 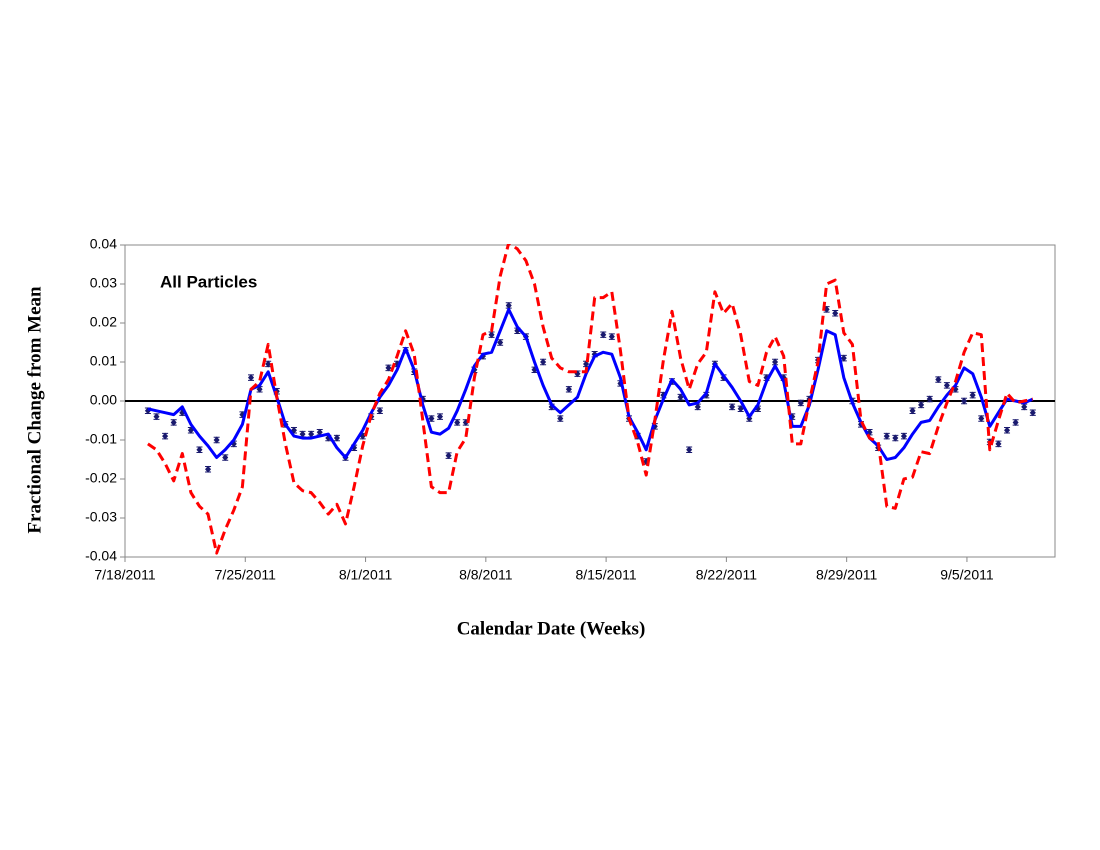 What do you see at coordinates (590, 384) in the screenshot?
I see `solid-line` at bounding box center [590, 384].